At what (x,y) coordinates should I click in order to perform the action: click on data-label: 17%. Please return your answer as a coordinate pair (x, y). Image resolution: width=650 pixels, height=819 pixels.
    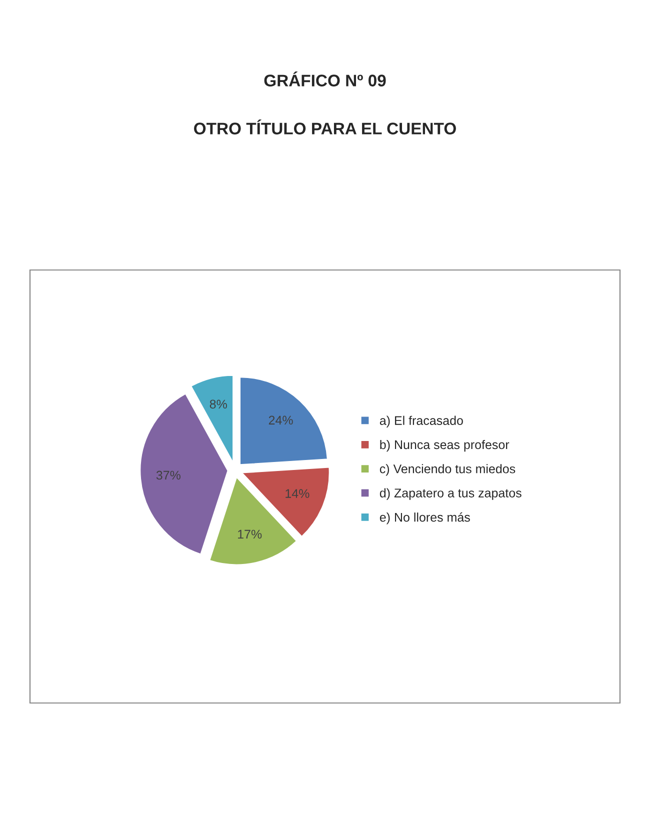
    Looking at the image, I should click on (250, 534).